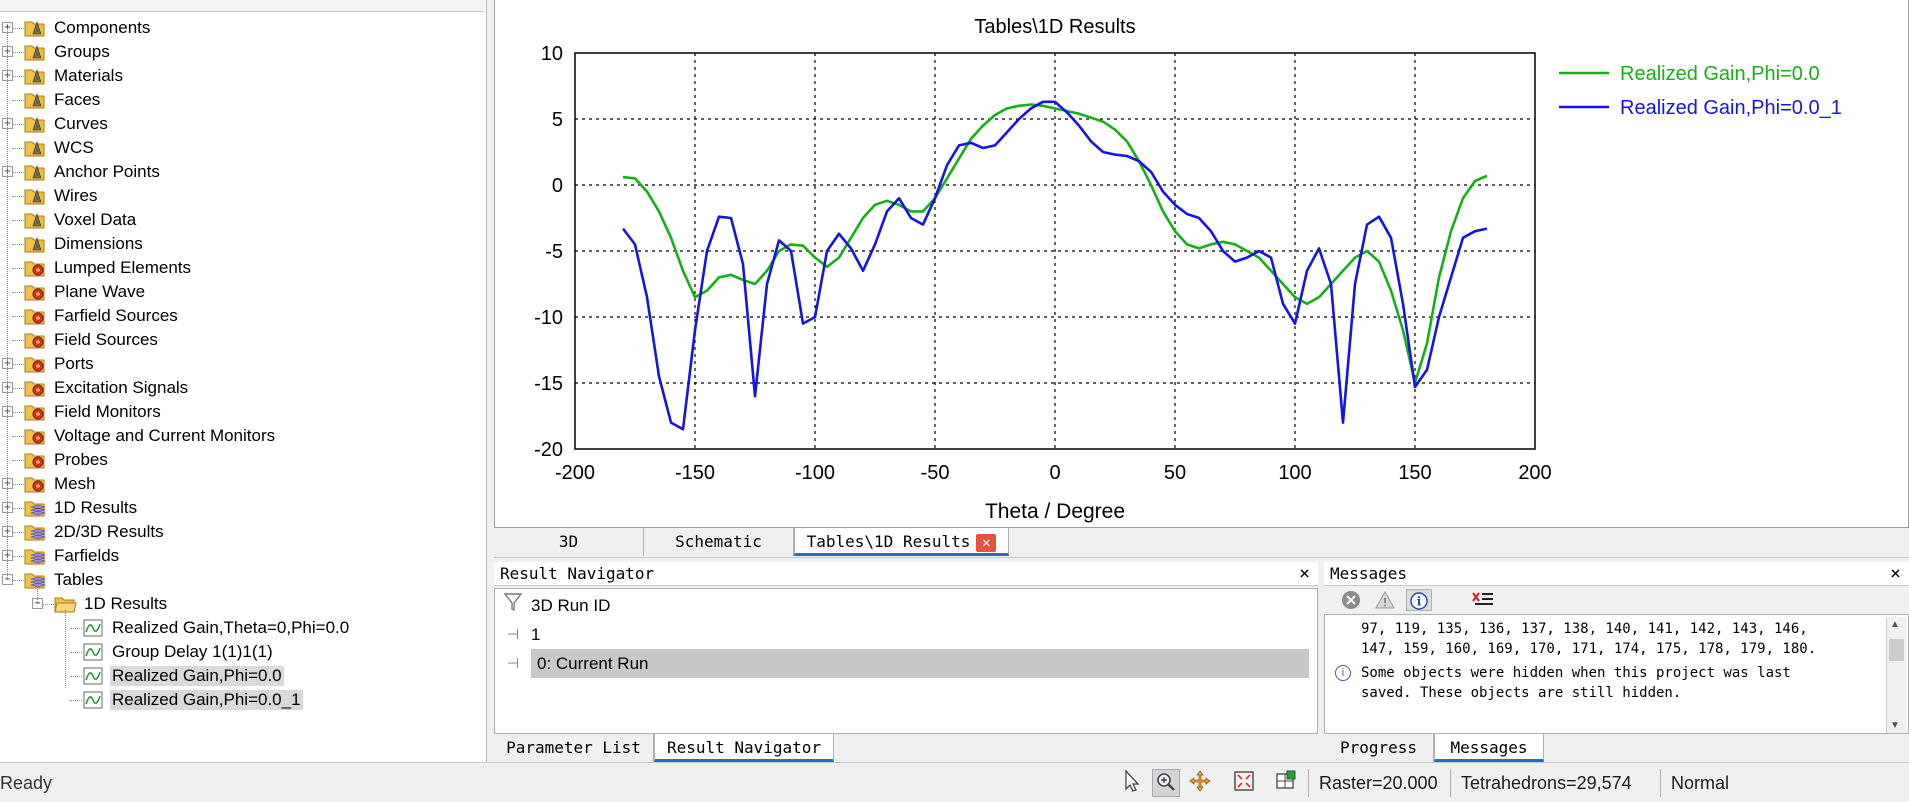  I want to click on tree-item: + Field Monitors, so click(242, 412).